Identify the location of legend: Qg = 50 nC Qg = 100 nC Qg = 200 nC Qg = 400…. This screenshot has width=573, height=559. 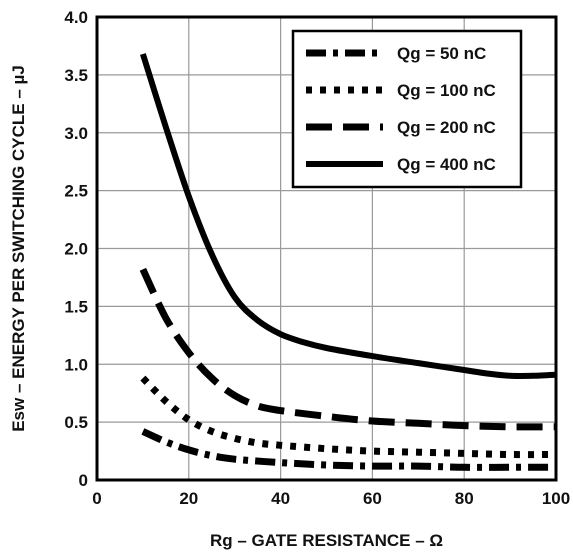
(407, 109).